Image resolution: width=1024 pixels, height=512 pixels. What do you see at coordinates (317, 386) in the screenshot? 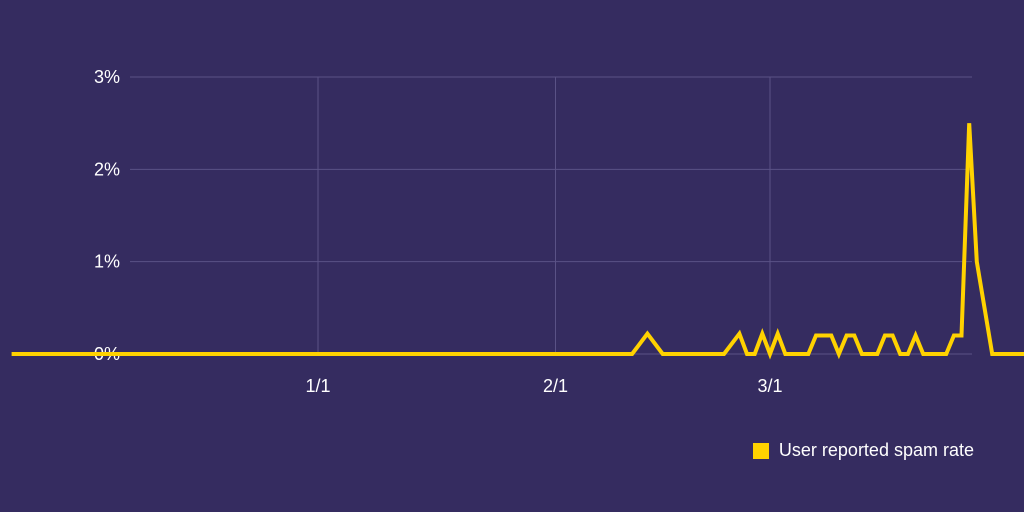
I see `x-tick-label: 1/1` at bounding box center [317, 386].